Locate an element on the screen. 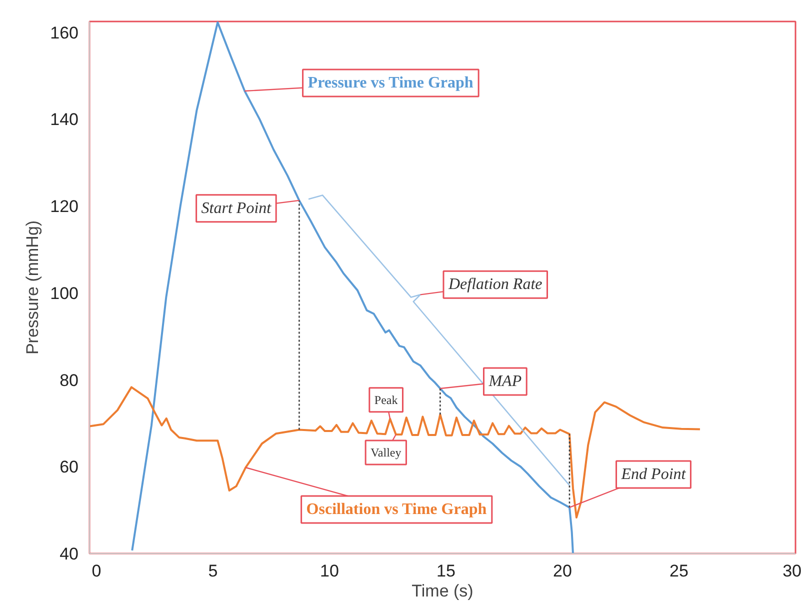 Image resolution: width=801 pixels, height=608 pixels. x-tick-label: 30 is located at coordinates (791, 571).